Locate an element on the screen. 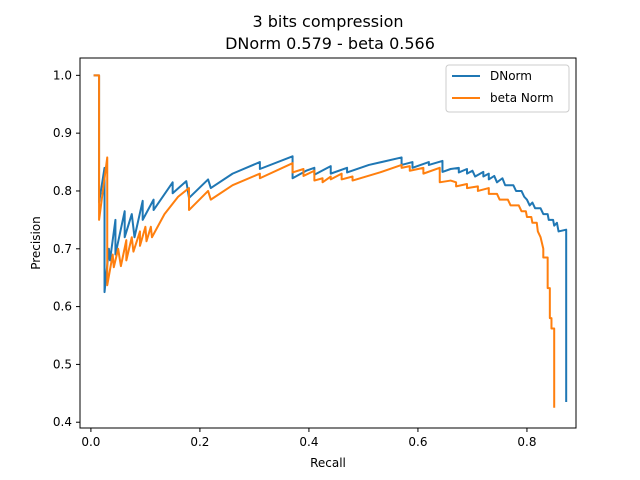  x-tick-label: 0.8 is located at coordinates (526, 442).